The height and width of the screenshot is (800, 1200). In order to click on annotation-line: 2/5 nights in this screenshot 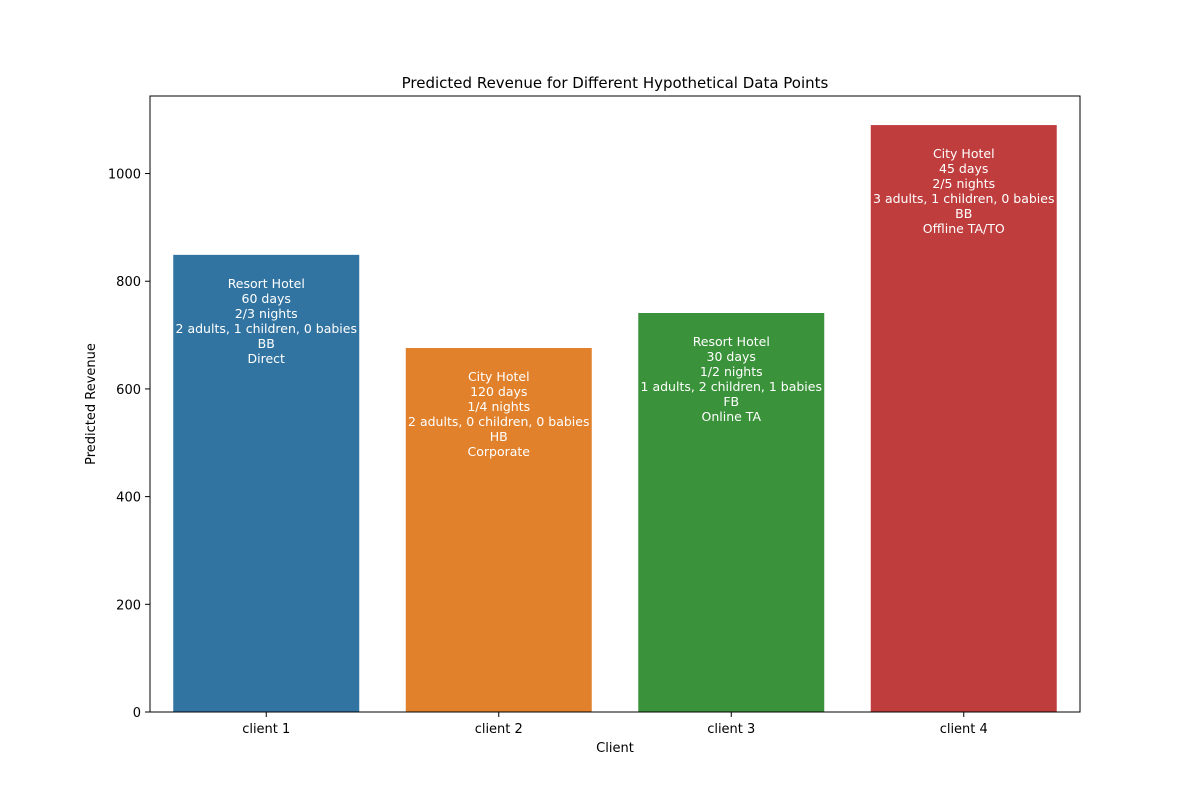, I will do `click(963, 183)`.